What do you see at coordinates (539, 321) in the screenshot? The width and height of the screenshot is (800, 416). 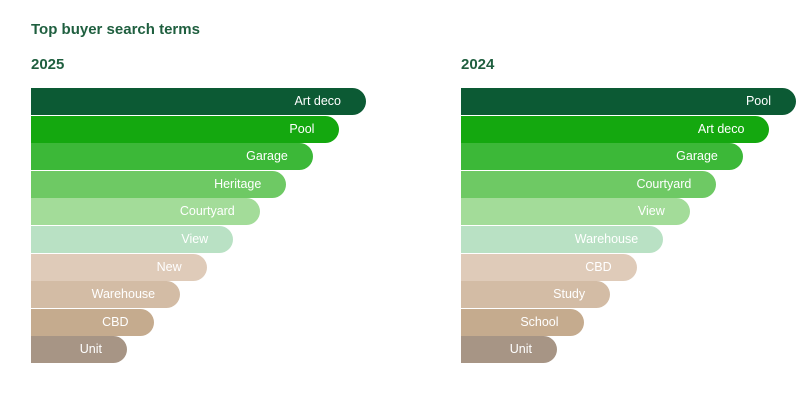 I see `bar-label: School` at bounding box center [539, 321].